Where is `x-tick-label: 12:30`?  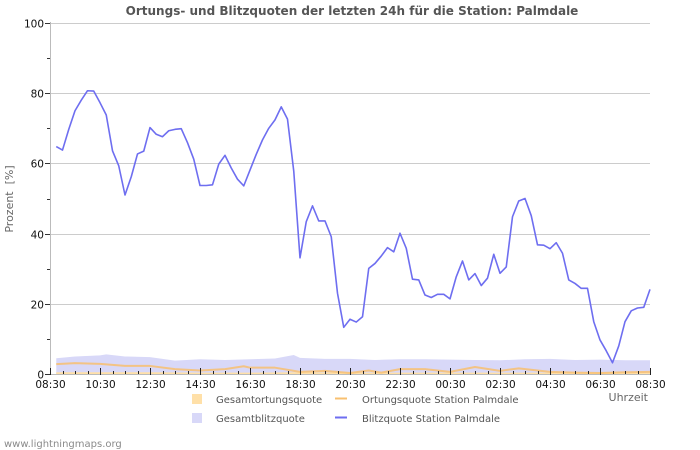 x-tick-label: 12:30 is located at coordinates (150, 385).